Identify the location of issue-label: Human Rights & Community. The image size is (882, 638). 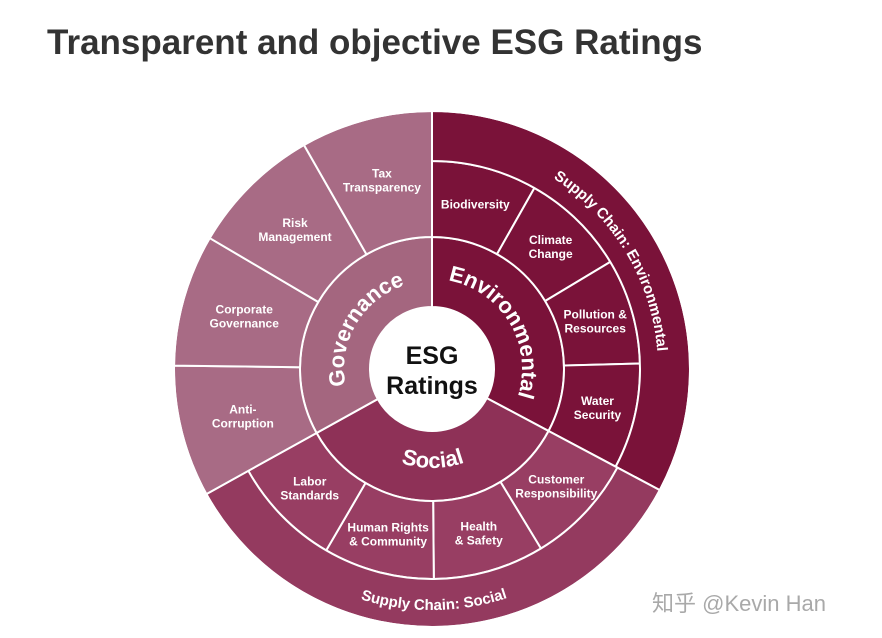
(388, 534).